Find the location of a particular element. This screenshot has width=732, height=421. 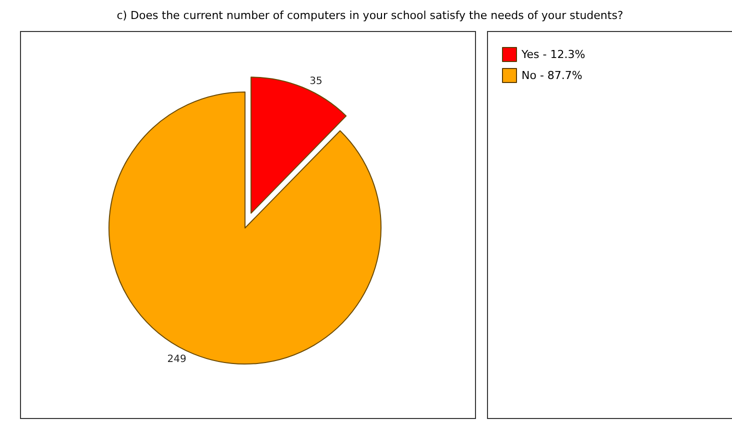

legend-label: No - 87.7% is located at coordinates (552, 75).